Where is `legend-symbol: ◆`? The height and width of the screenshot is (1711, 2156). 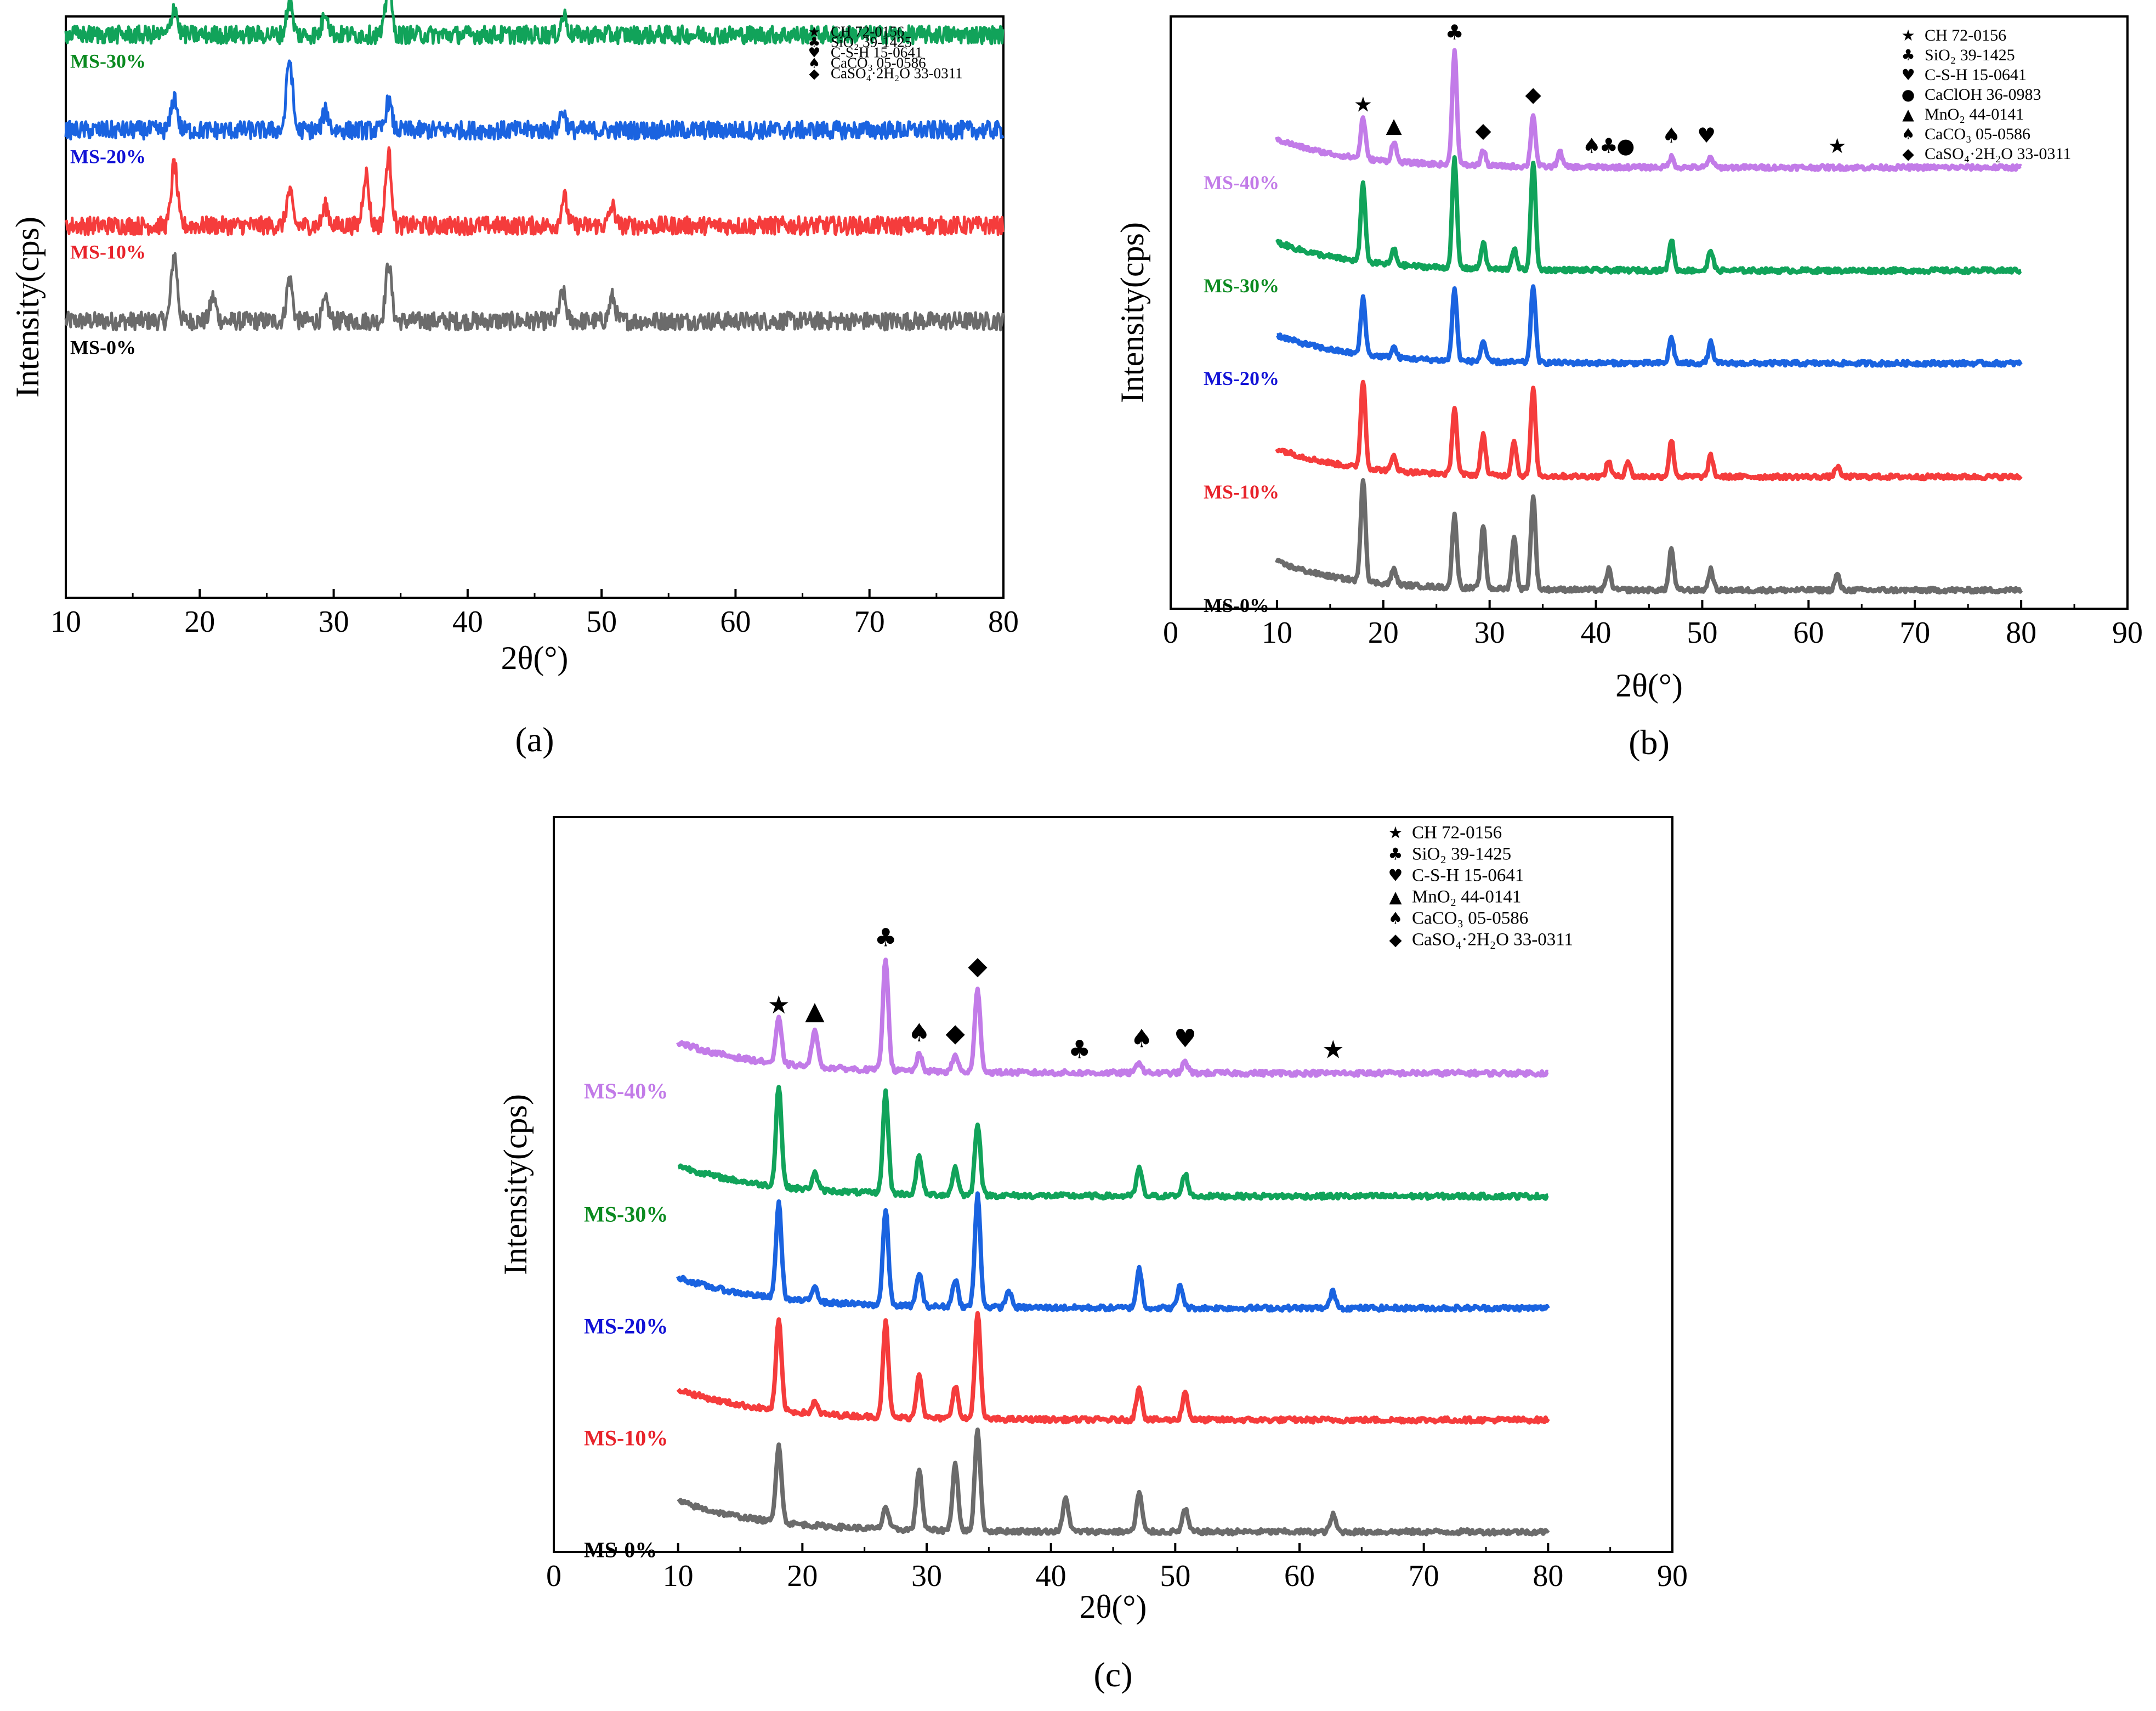 legend-symbol: ◆ is located at coordinates (814, 74).